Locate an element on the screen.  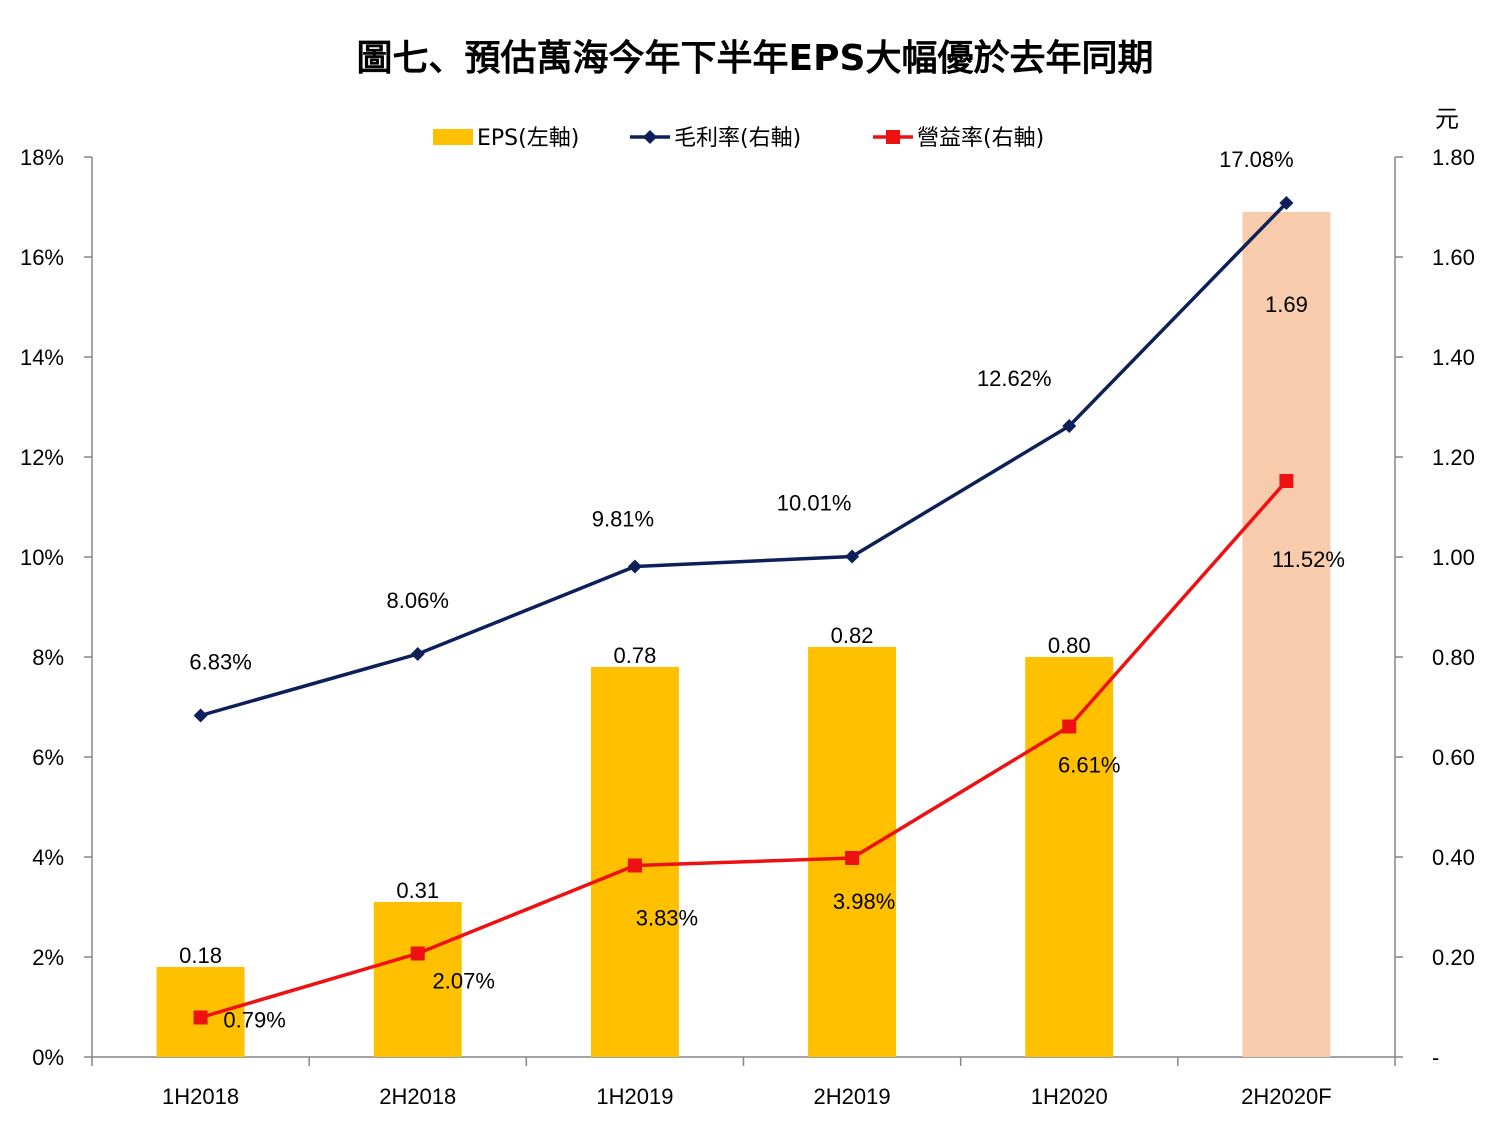
legend-operating-margin-label: 營益率(右軸) is located at coordinates (980, 138).